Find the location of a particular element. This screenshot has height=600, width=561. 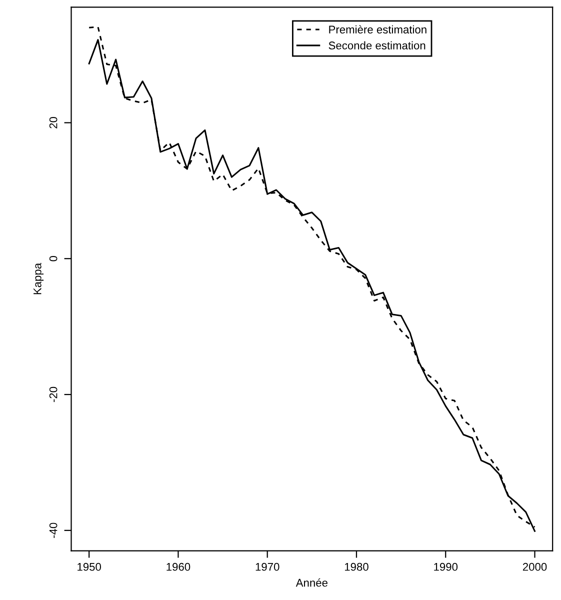

y-tick-label: -20 is located at coordinates (53, 394).